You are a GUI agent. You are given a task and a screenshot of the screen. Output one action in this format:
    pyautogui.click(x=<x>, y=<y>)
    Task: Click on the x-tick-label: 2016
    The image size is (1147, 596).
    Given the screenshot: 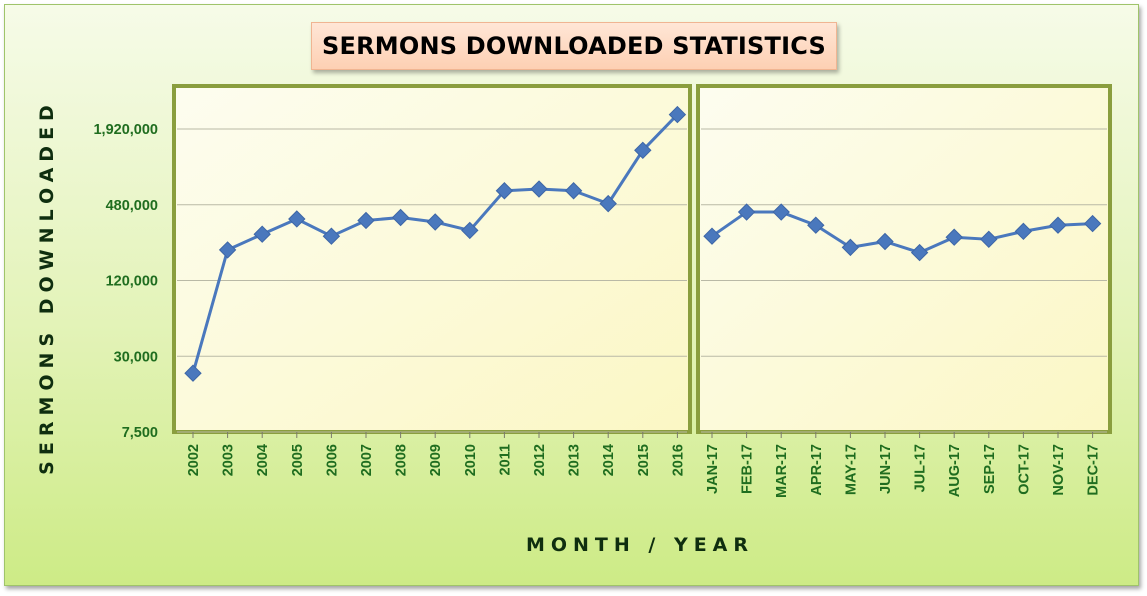 What is the action you would take?
    pyautogui.click(x=678, y=460)
    